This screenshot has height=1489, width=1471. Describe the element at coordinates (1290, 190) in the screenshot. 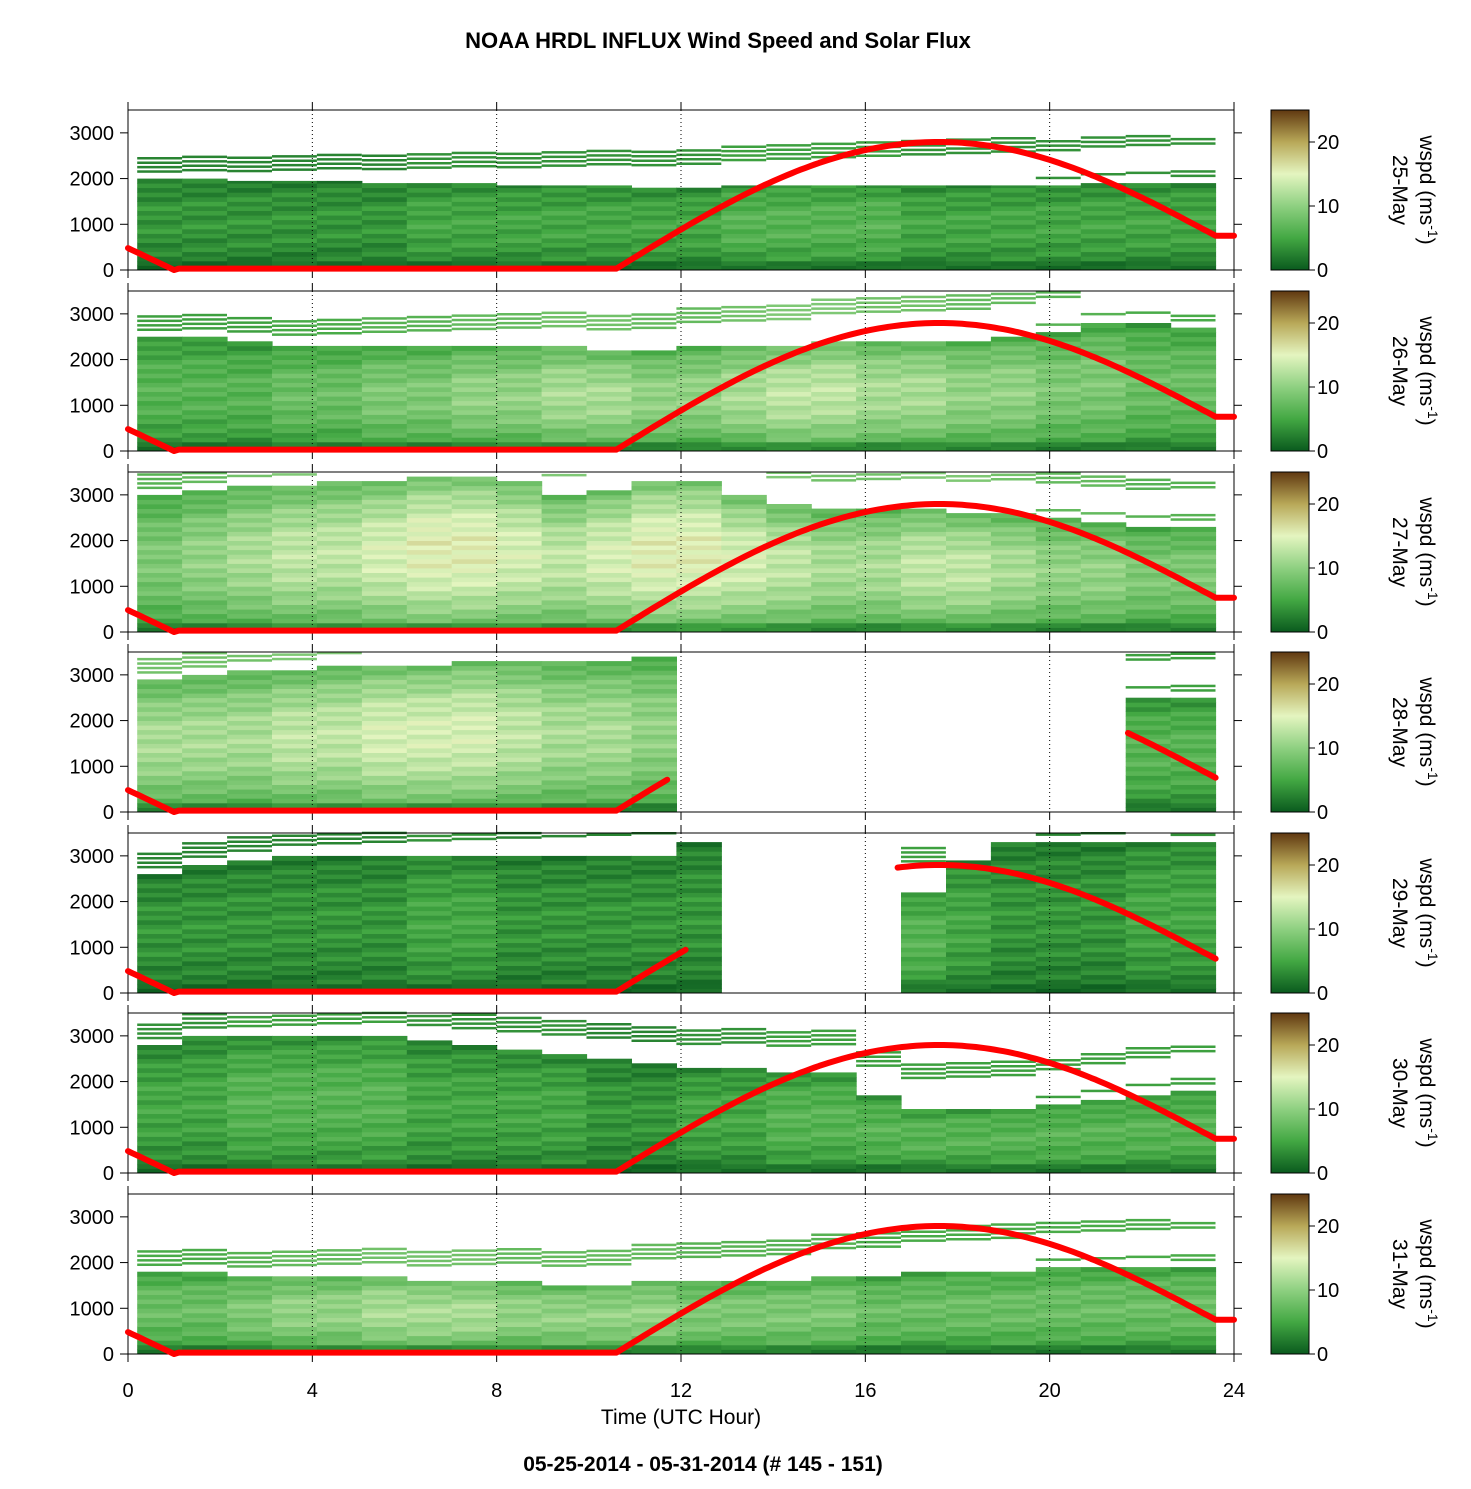

I see `colorbar-gradient` at that location.